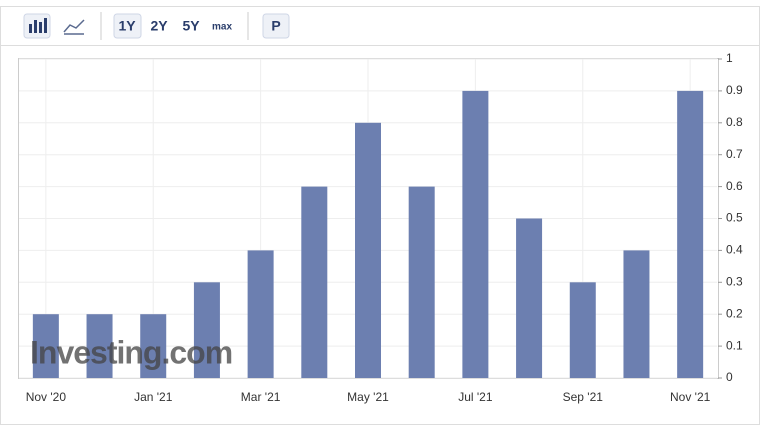 The image size is (760, 425). I want to click on y-tick-label: 0.1, so click(734, 345).